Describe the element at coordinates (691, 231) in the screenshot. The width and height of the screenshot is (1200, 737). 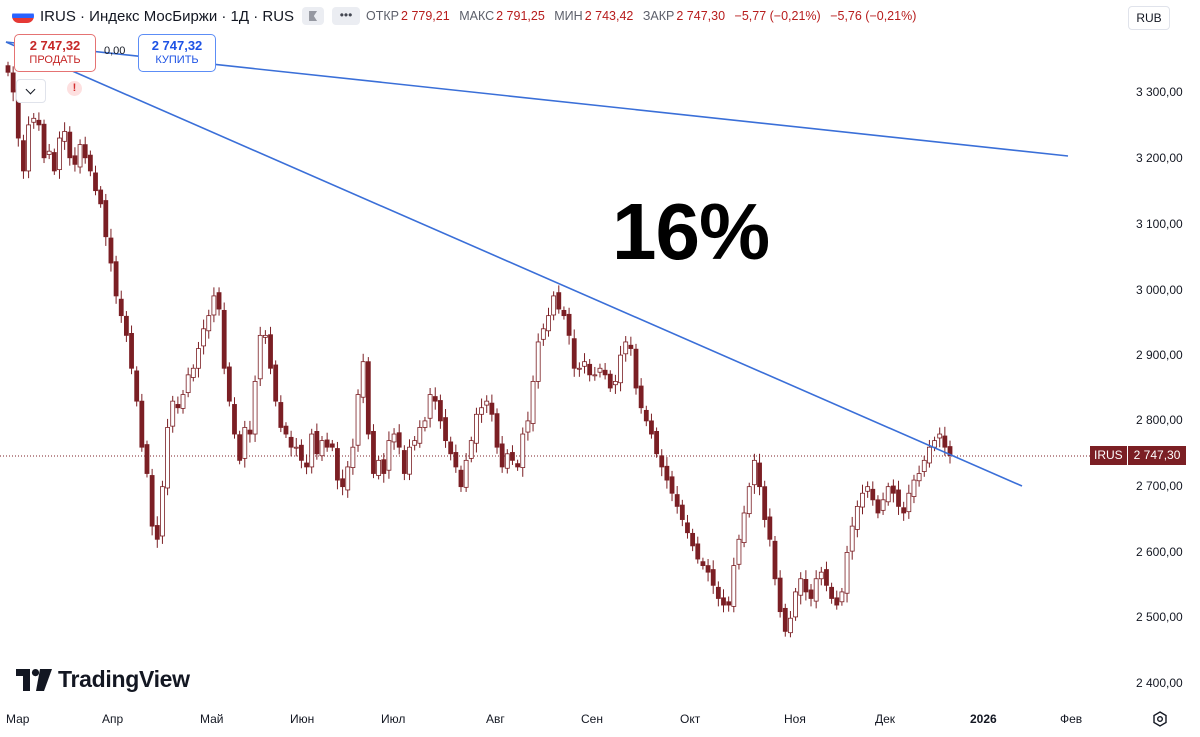
I see `percent-annotation: 16%` at that location.